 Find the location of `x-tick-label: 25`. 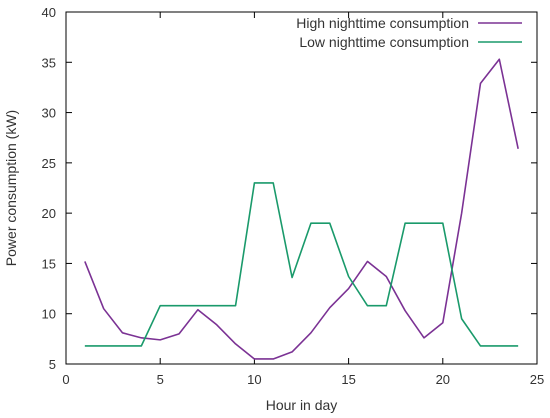

x-tick-label: 25 is located at coordinates (537, 379).